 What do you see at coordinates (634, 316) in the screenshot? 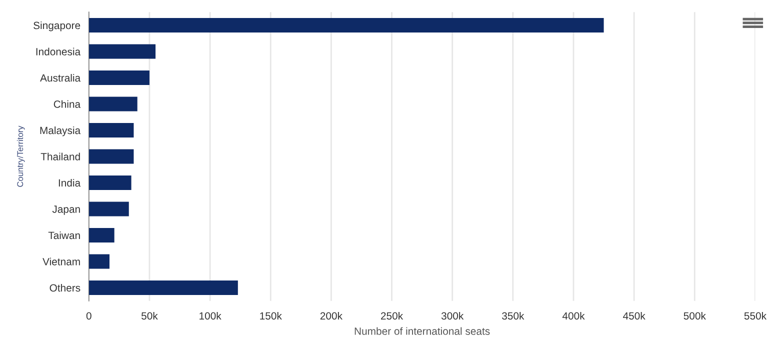
I see `x-tick-label: 450k` at bounding box center [634, 316].